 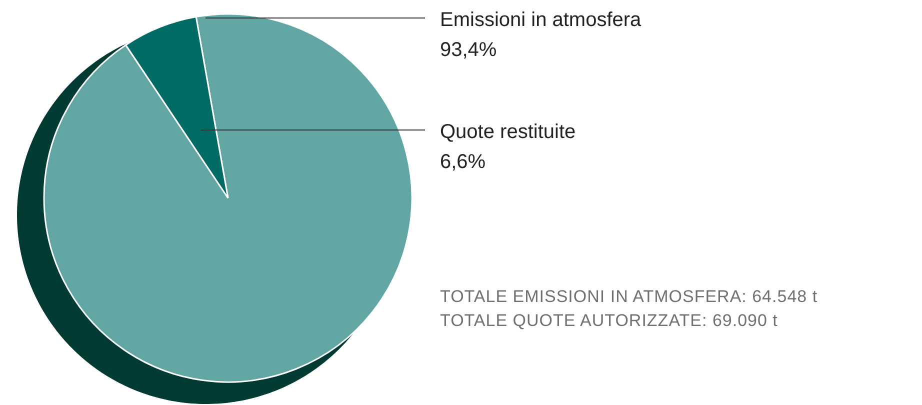 I want to click on text: TOTALE EMISSIONI IN ATMOSFERA: 64.548 t, so click(x=629, y=296).